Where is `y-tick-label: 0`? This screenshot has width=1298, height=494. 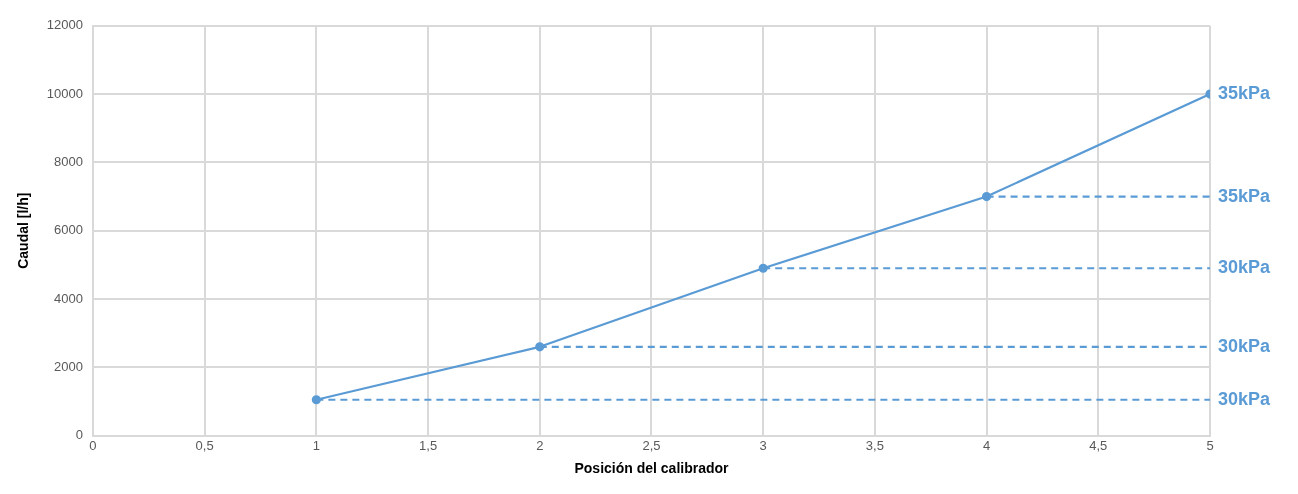
y-tick-label: 0 is located at coordinates (79, 435).